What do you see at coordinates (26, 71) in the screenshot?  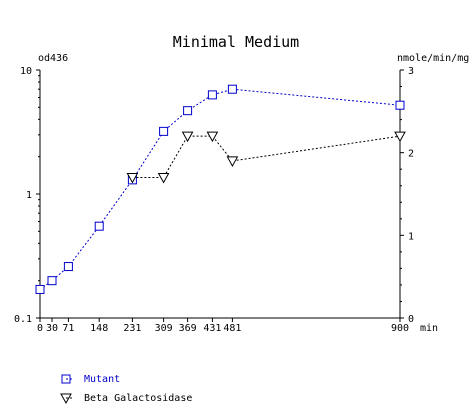 I see `y-left-tick-label: 10` at bounding box center [26, 71].